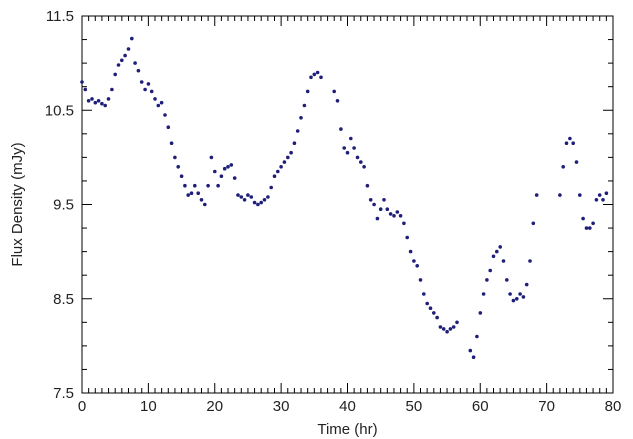 The width and height of the screenshot is (633, 439). What do you see at coordinates (63, 205) in the screenshot?
I see `y-tick-label: 9.5` at bounding box center [63, 205].